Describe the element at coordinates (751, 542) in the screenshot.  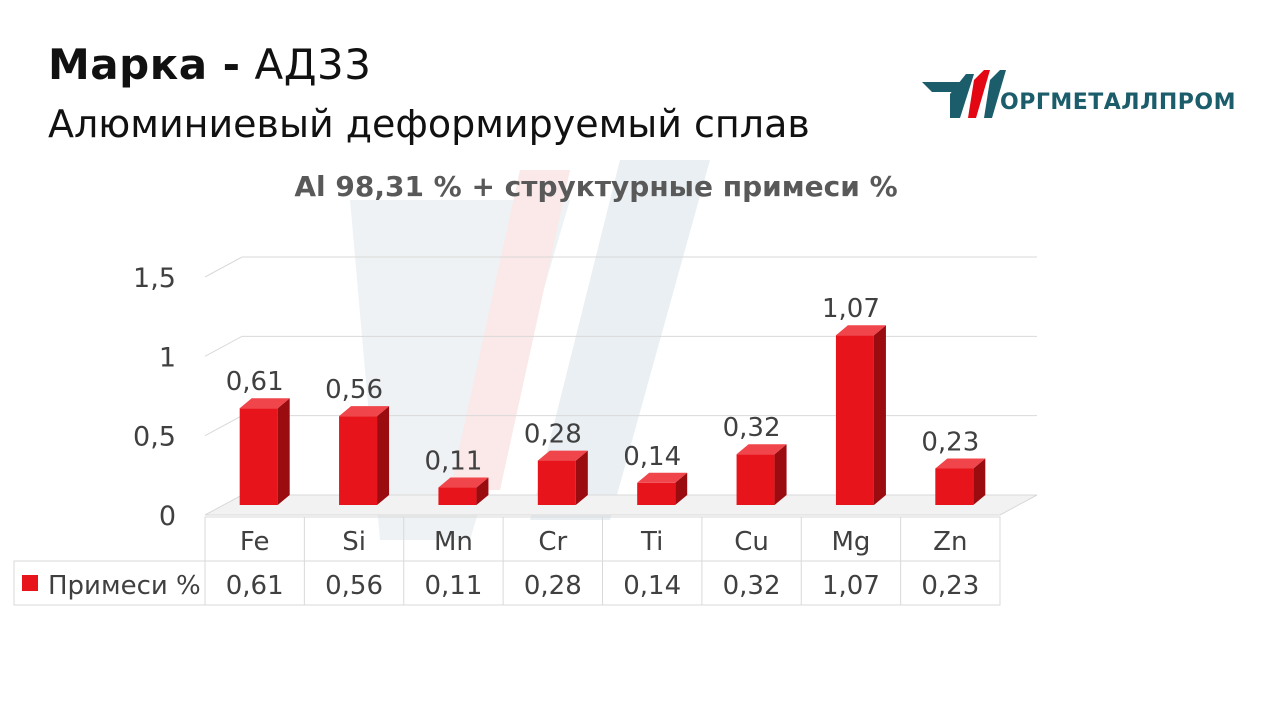
I see `x-category-label: Cu` at that location.